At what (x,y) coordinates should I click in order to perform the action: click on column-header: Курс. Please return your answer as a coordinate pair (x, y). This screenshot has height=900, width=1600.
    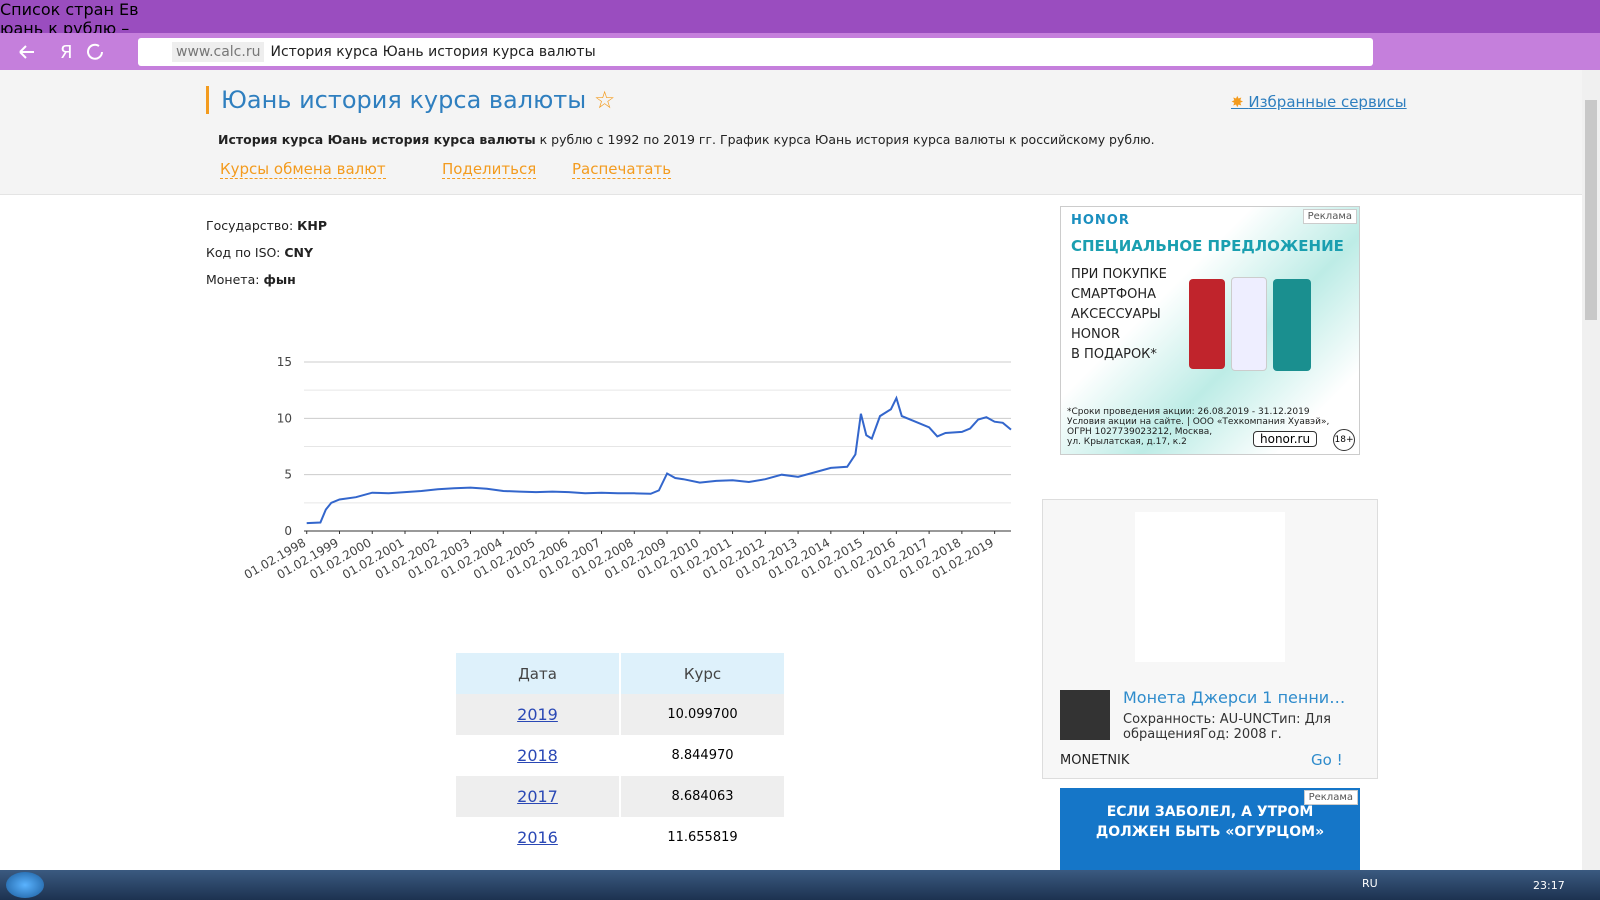
    Looking at the image, I should click on (702, 673).